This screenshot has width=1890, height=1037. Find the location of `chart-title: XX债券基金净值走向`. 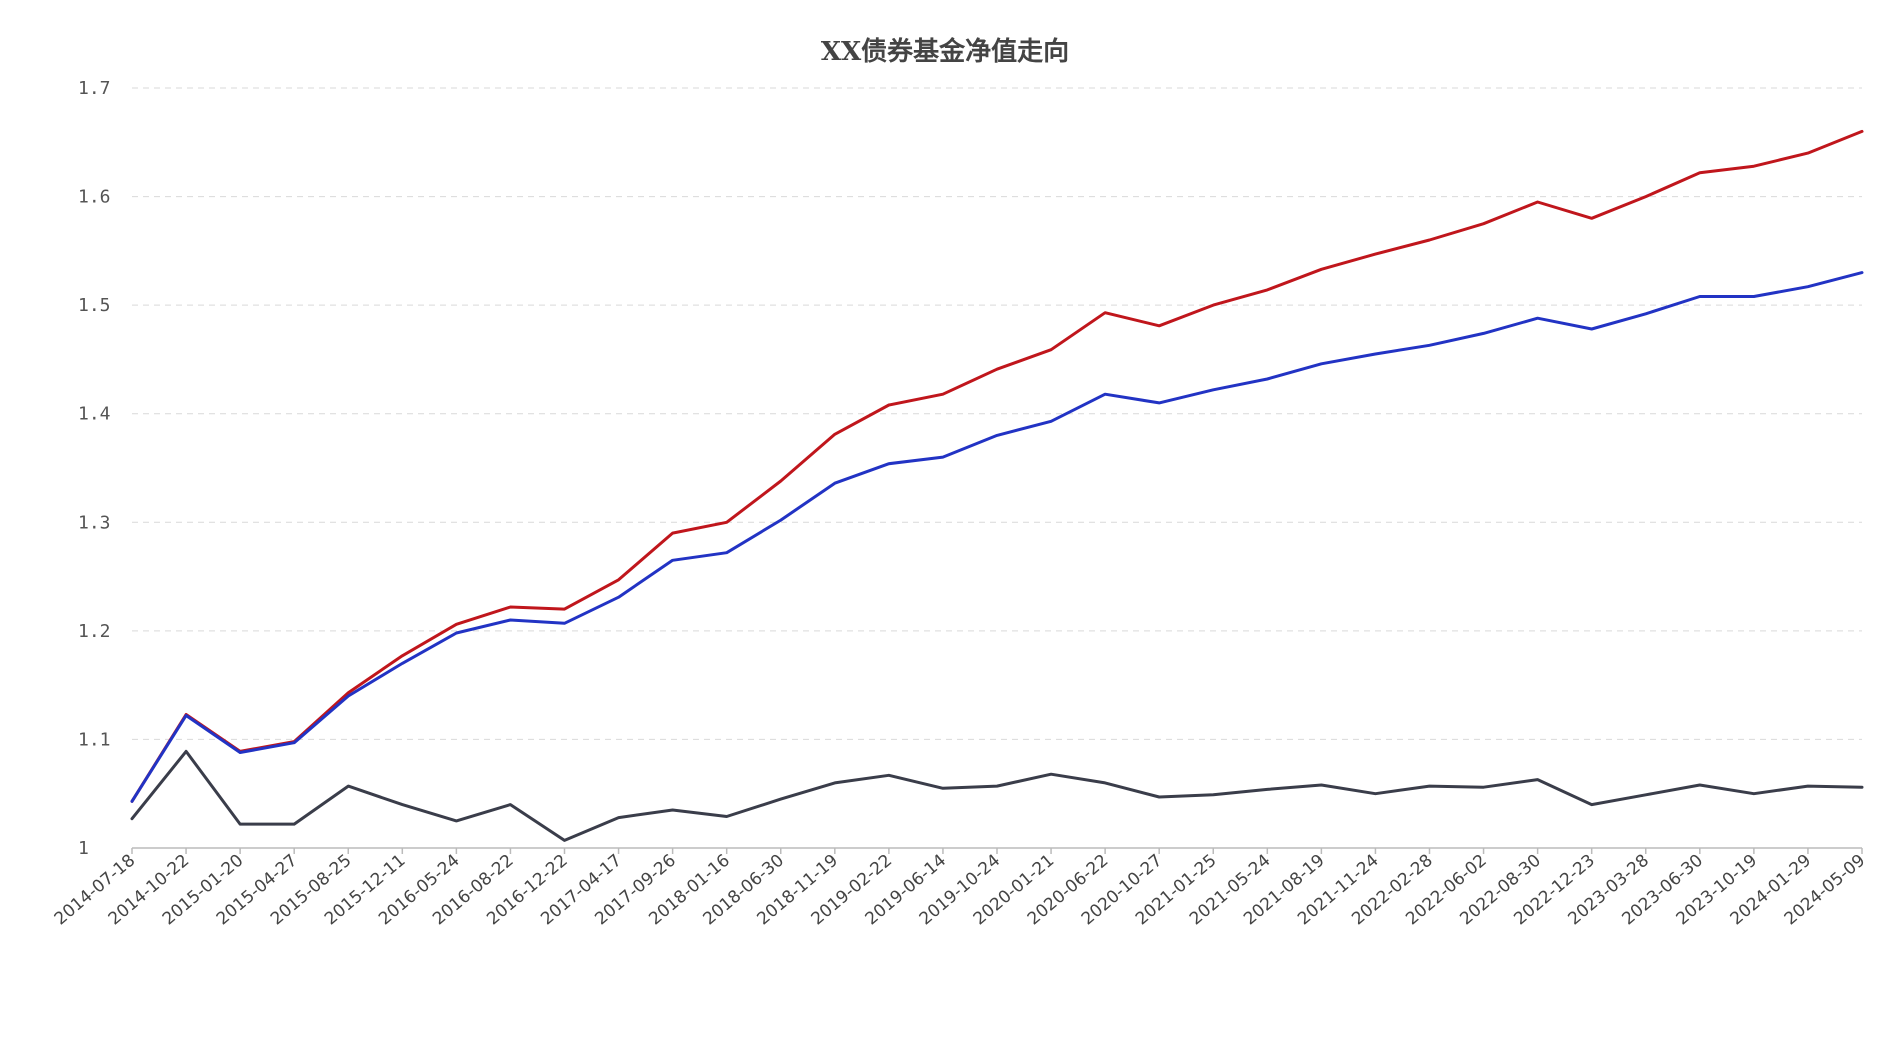

chart-title: XX债券基金净值走向 is located at coordinates (945, 51).